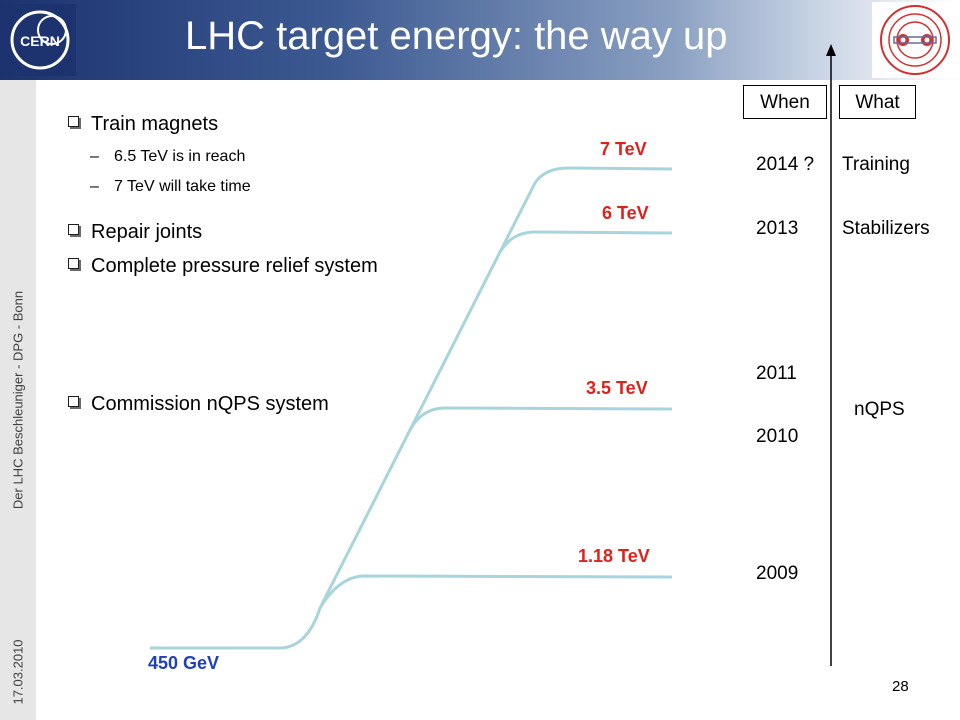 This screenshot has width=960, height=720. Describe the element at coordinates (234, 266) in the screenshot. I see `bullet-text: Complete pressure relief system` at that location.